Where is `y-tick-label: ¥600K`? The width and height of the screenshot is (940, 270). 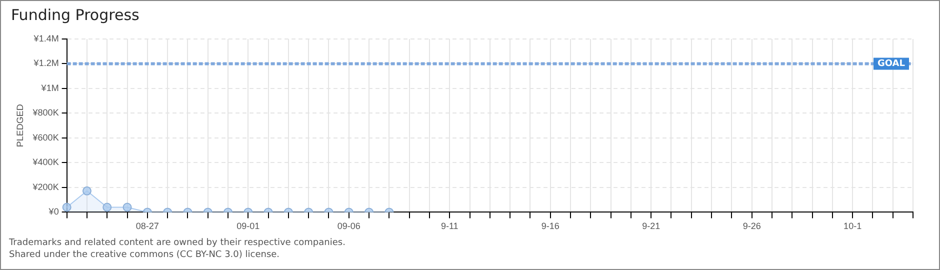
y-tick-label: ¥600K is located at coordinates (45, 137).